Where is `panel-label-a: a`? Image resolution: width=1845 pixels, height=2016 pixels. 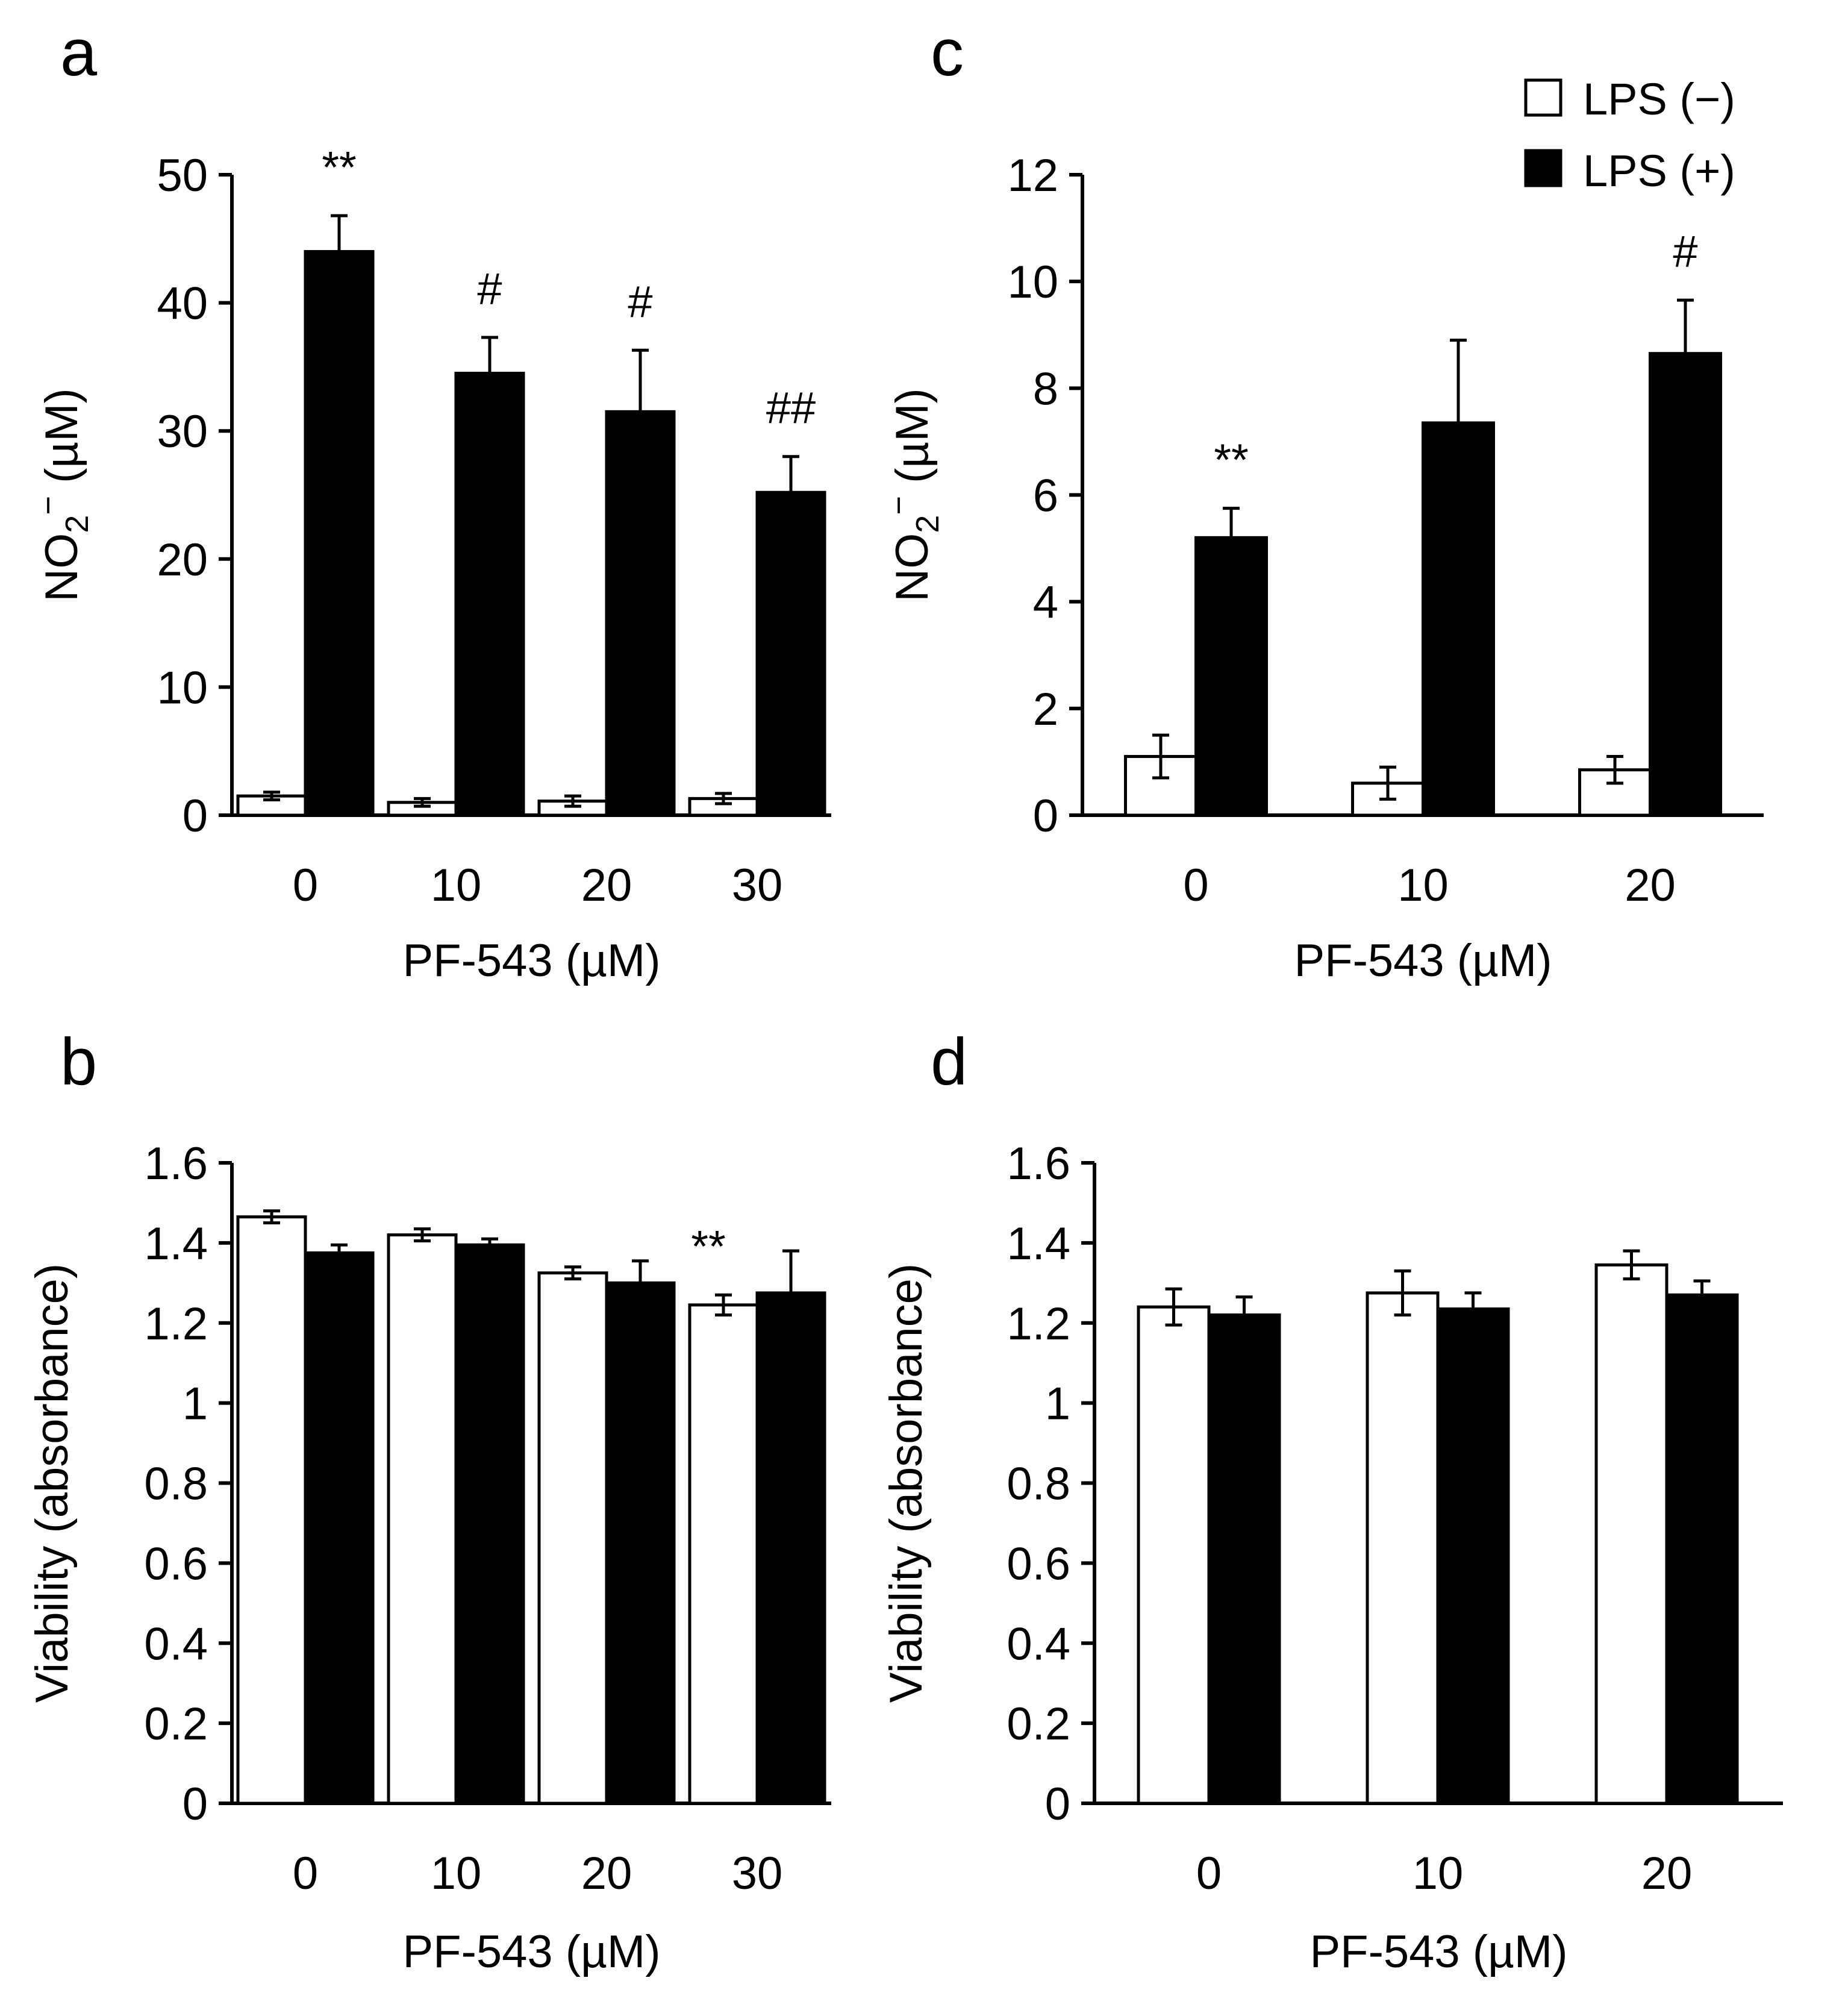
panel-label-a: a is located at coordinates (79, 53).